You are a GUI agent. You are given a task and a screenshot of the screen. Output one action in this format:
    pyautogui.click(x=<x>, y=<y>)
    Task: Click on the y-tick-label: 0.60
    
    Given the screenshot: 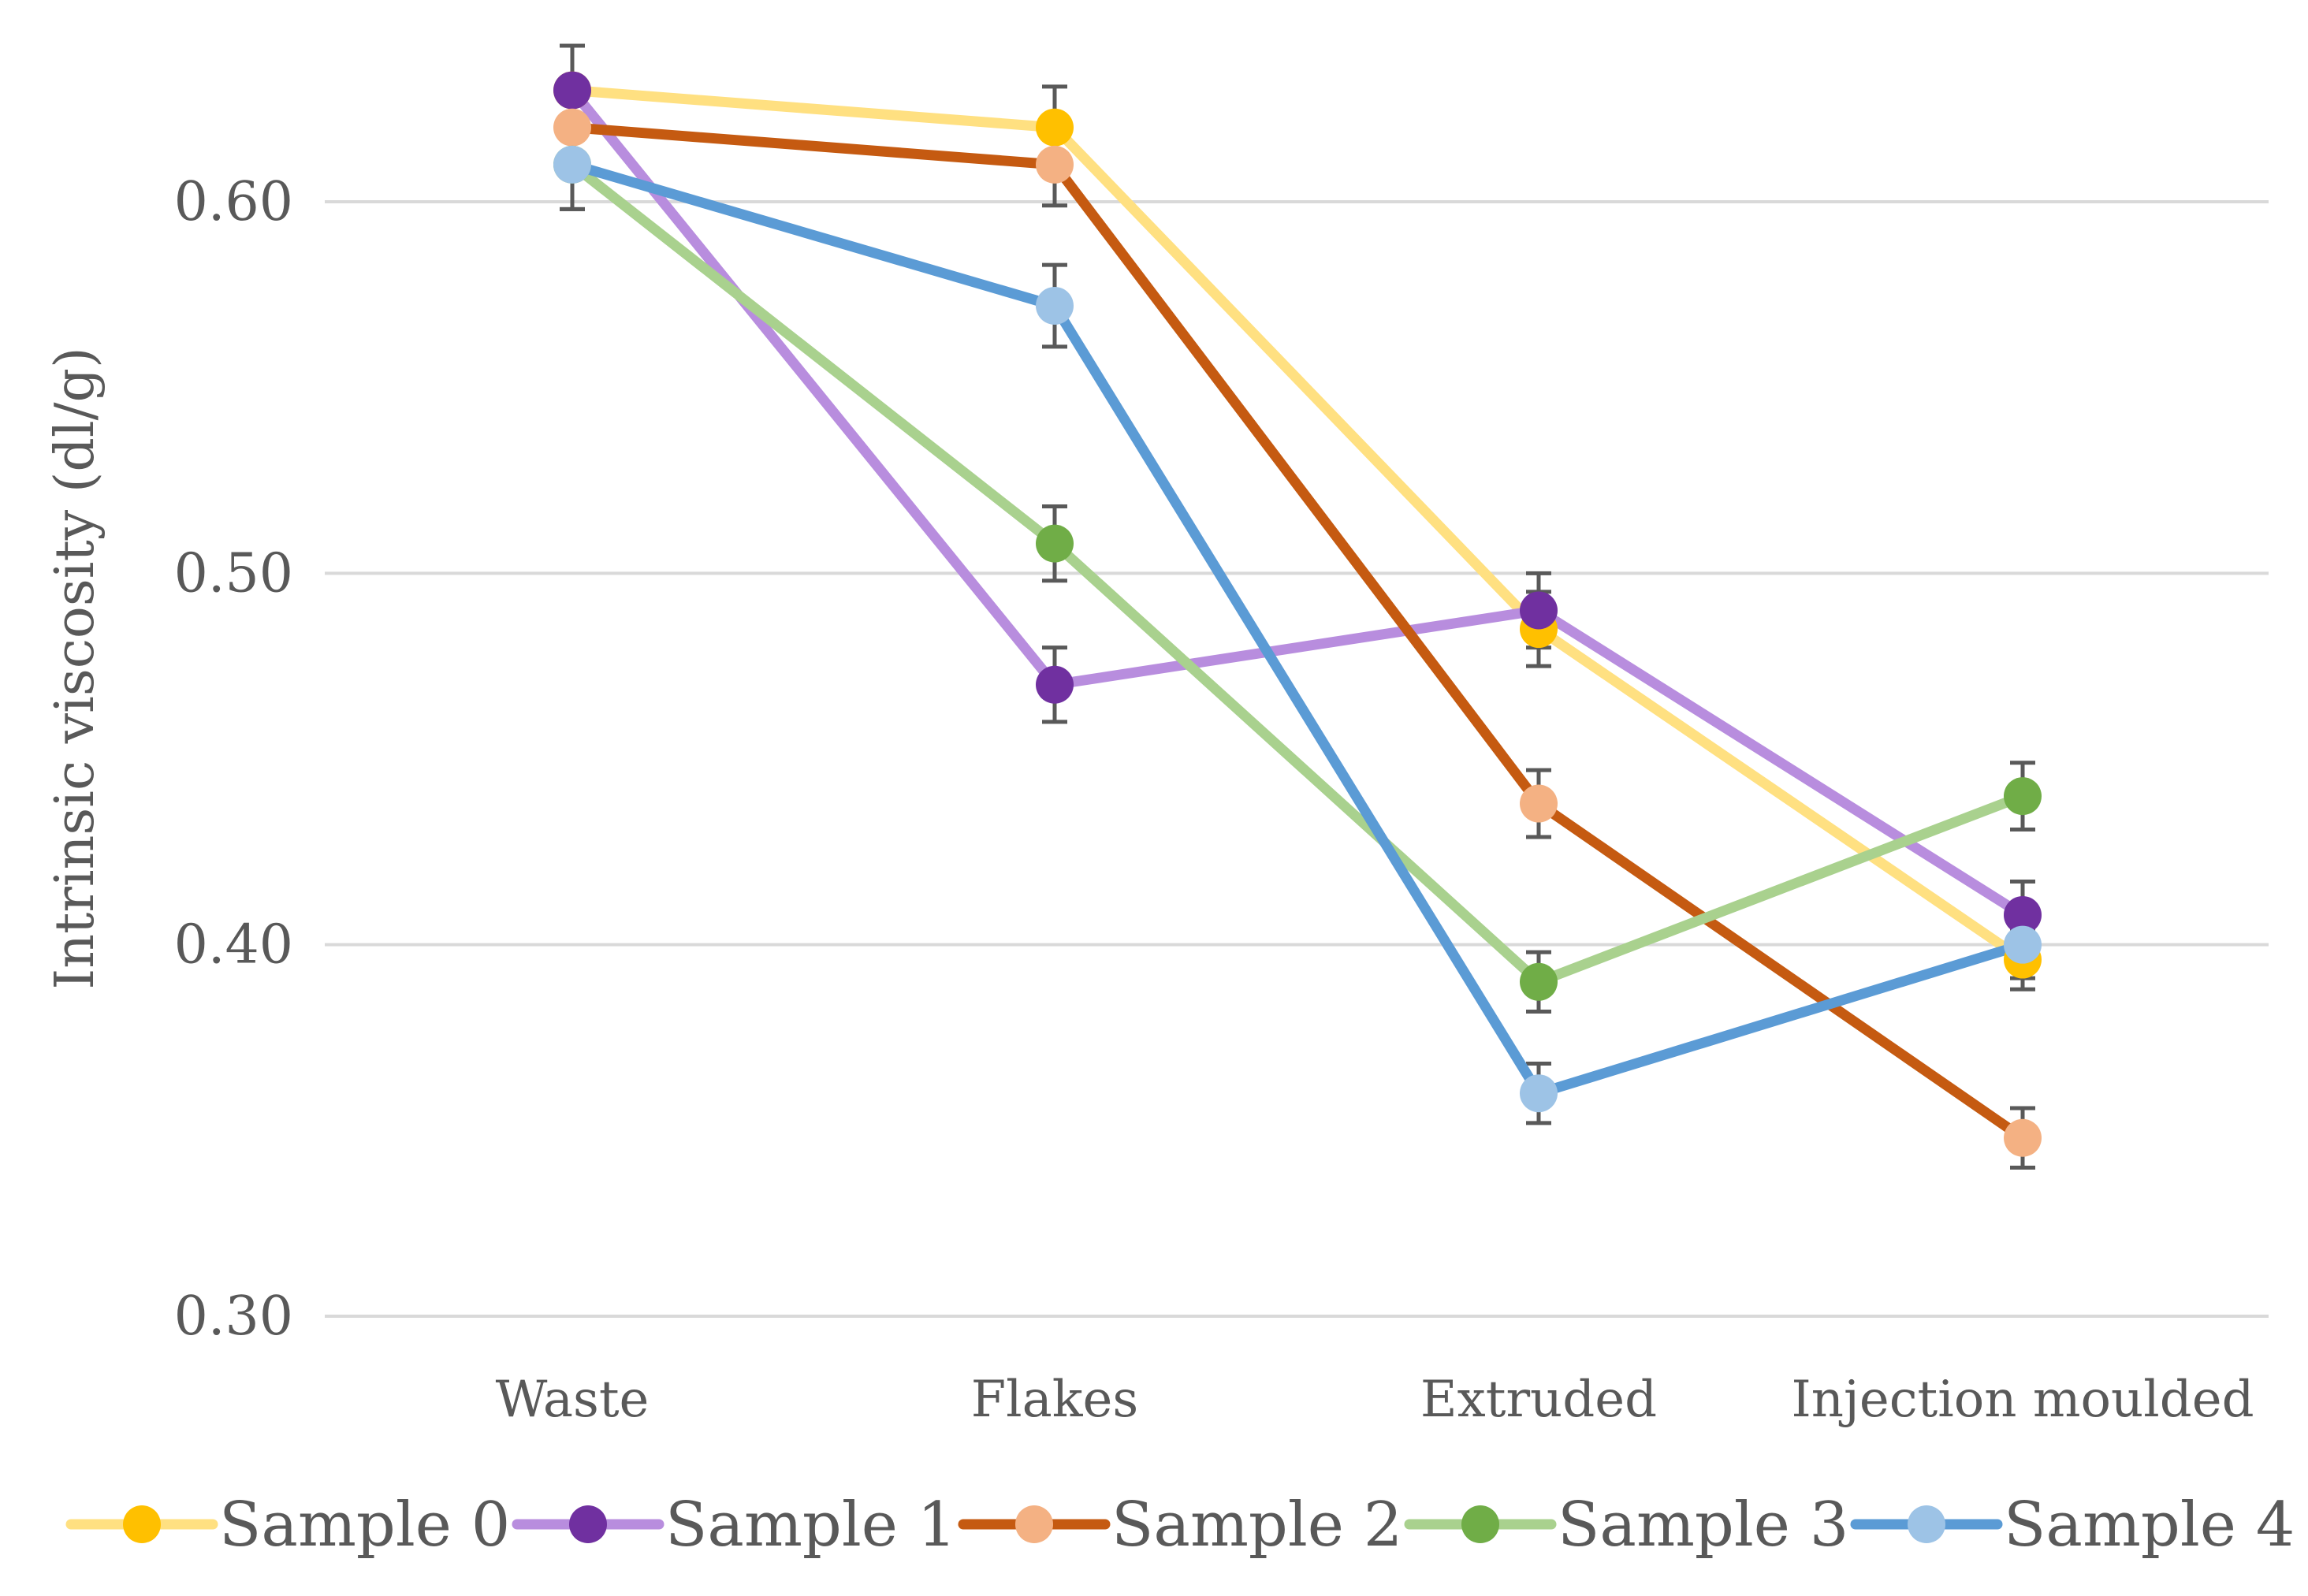 What is the action you would take?
    pyautogui.click(x=234, y=202)
    